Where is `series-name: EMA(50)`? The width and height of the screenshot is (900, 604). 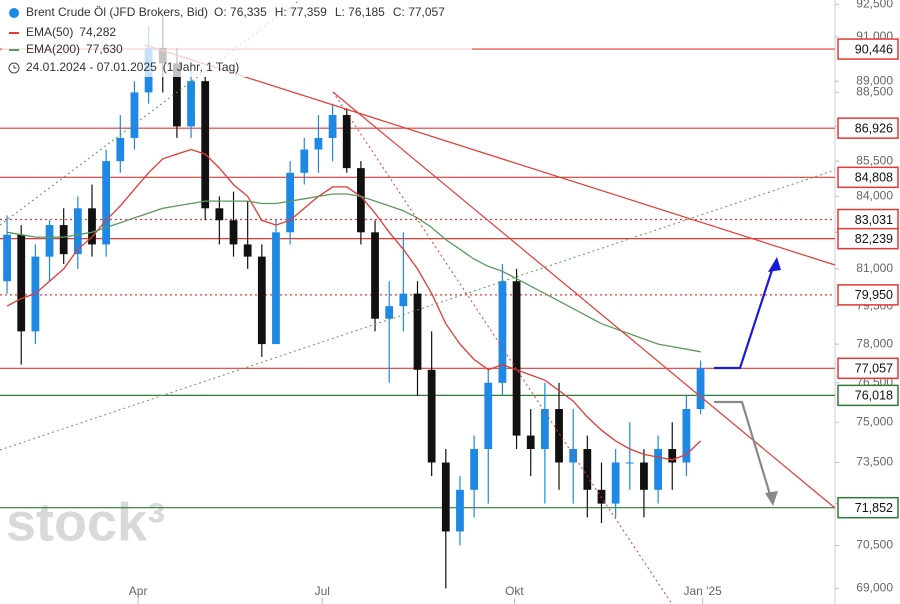
series-name: EMA(50) is located at coordinates (49, 32).